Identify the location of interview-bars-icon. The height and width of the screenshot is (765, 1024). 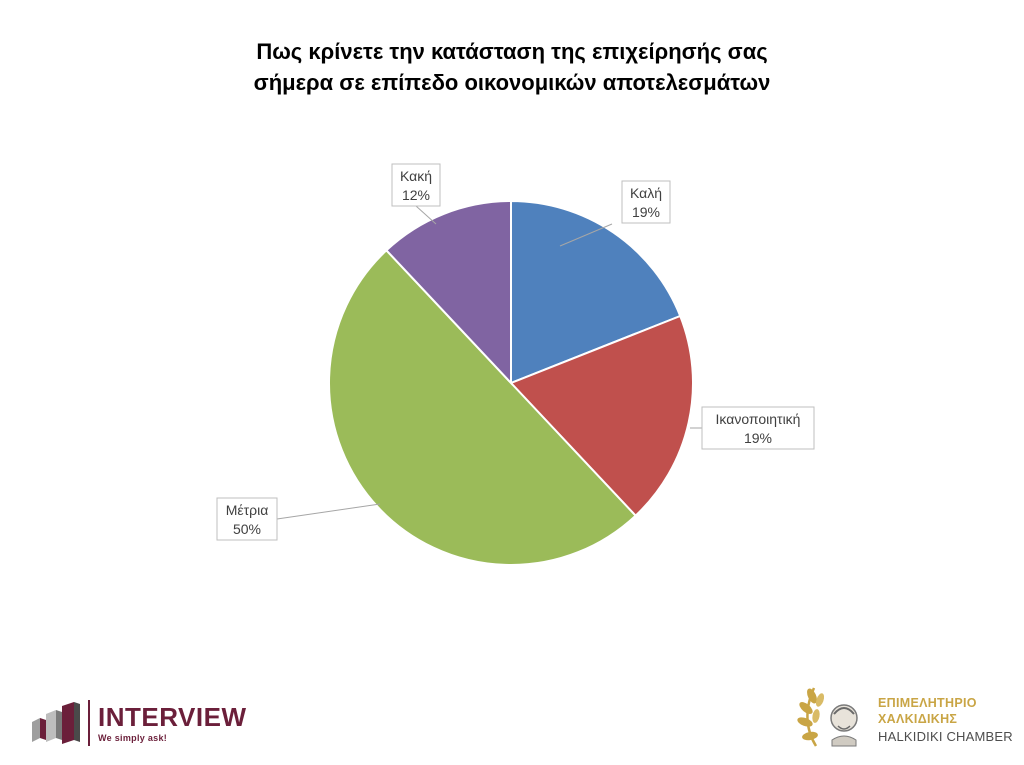
(56, 723).